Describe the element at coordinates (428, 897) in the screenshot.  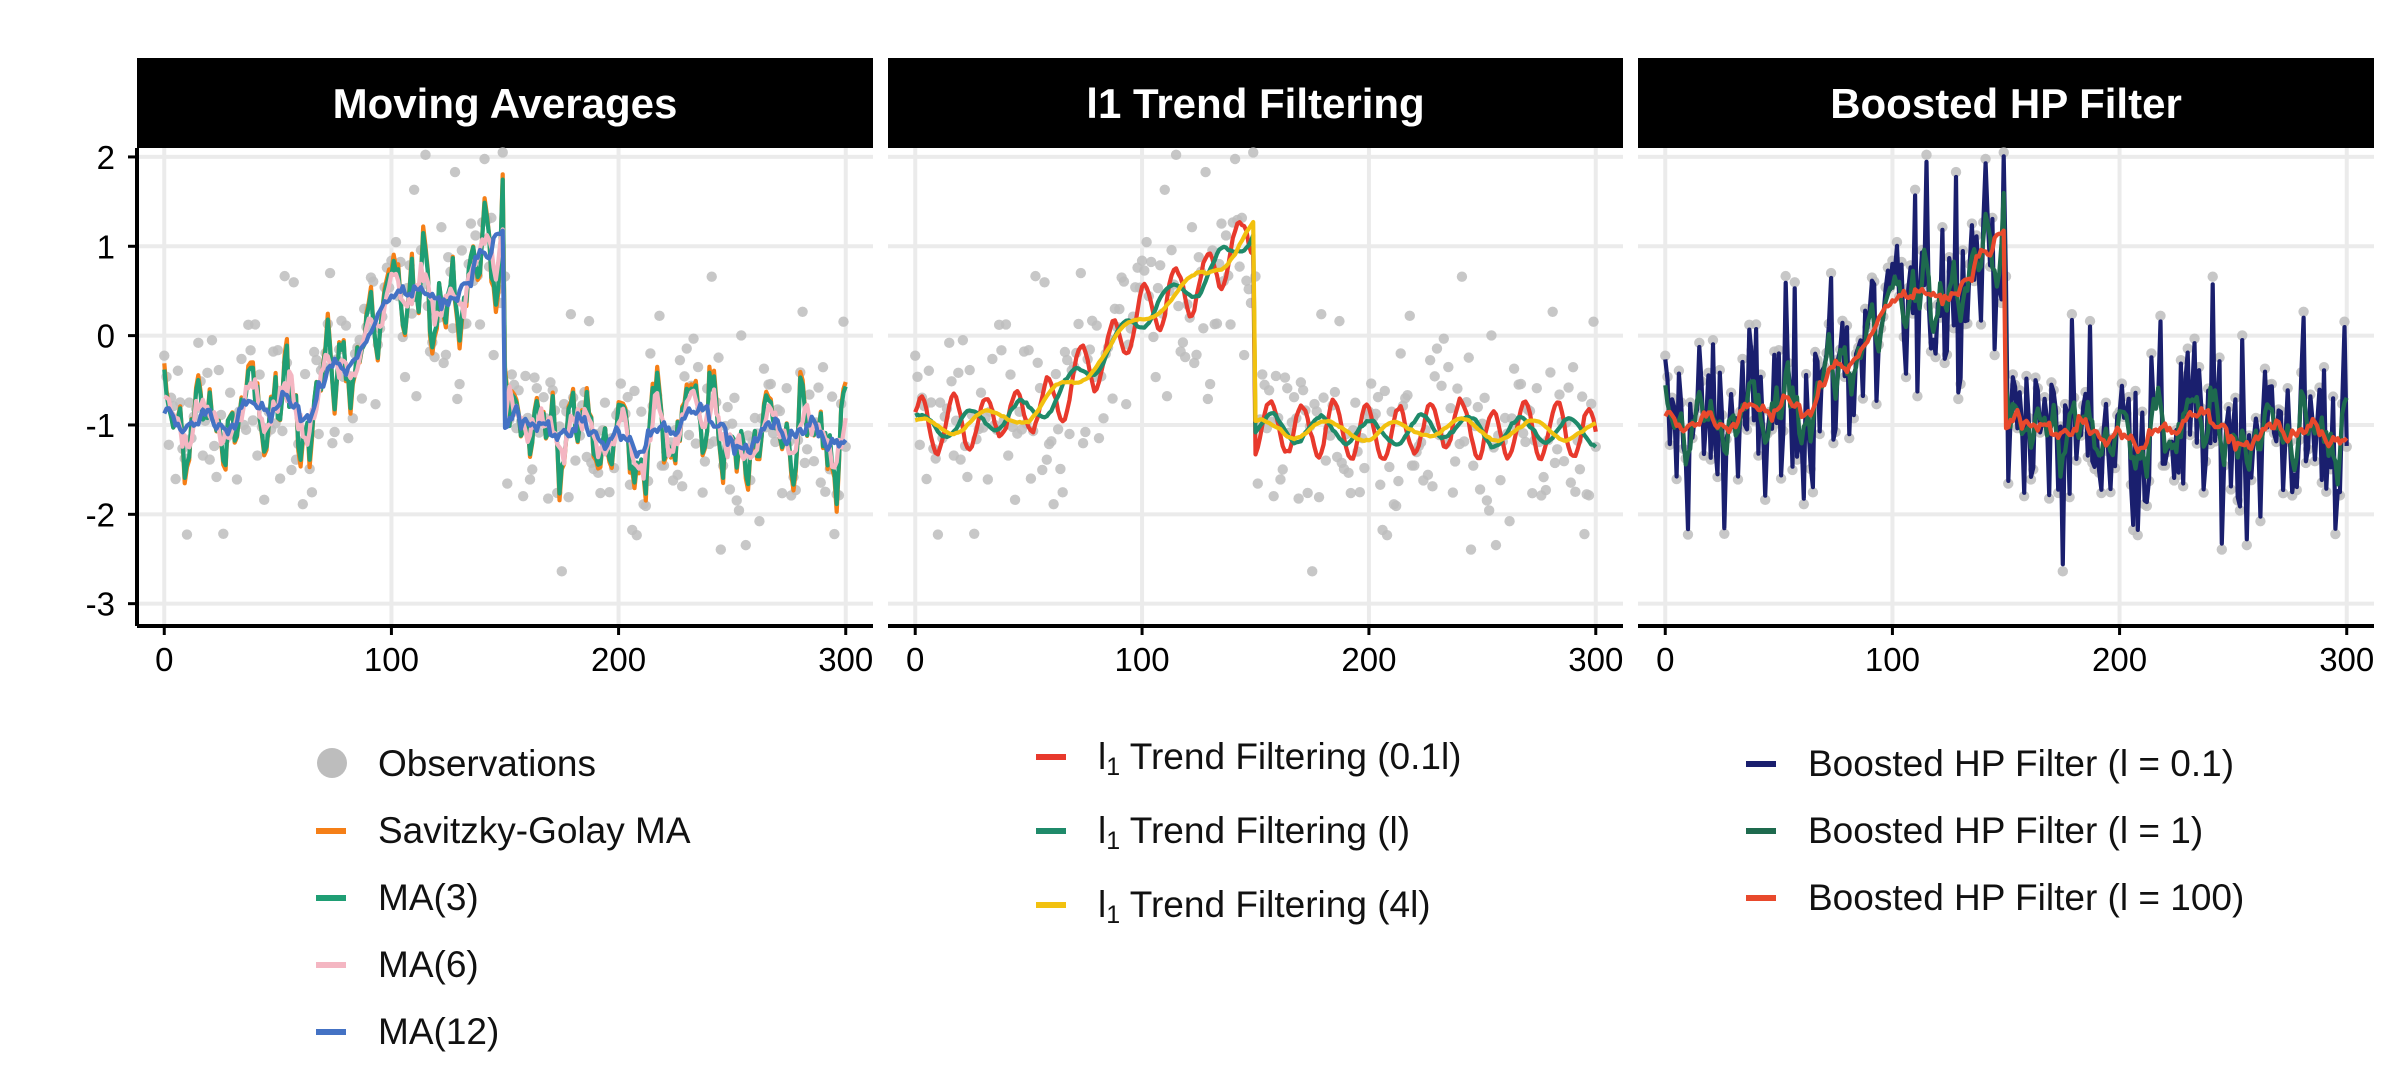
I see `legend-label: MA(3)` at that location.